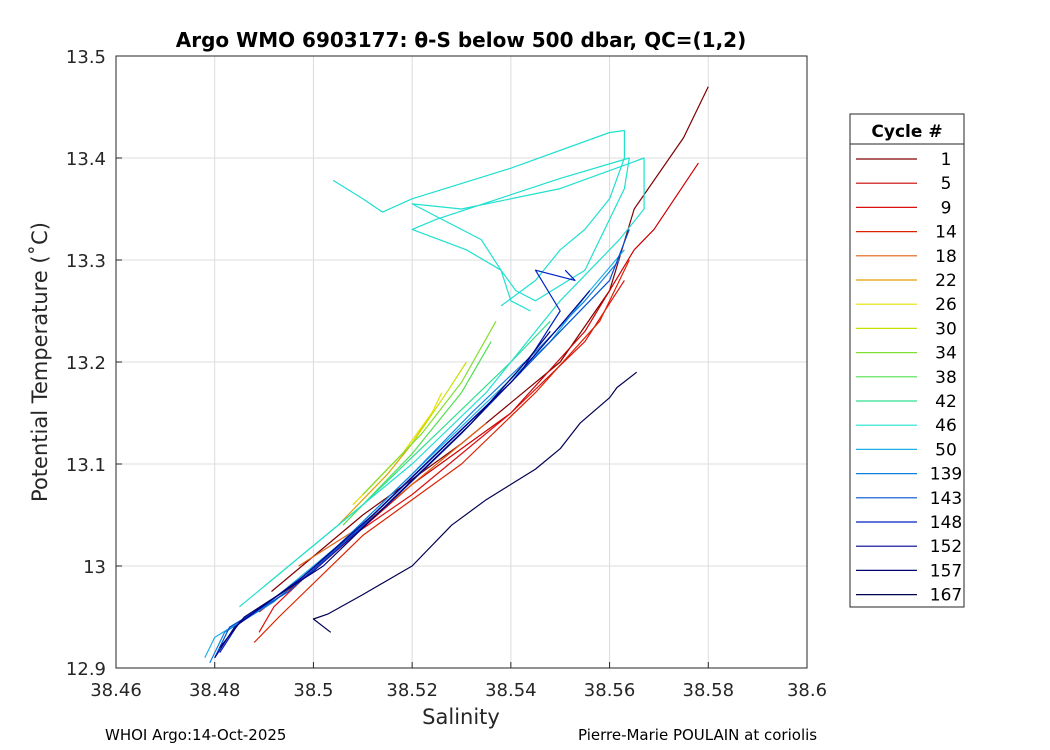  I want to click on legend-label-46: 46, so click(946, 426).